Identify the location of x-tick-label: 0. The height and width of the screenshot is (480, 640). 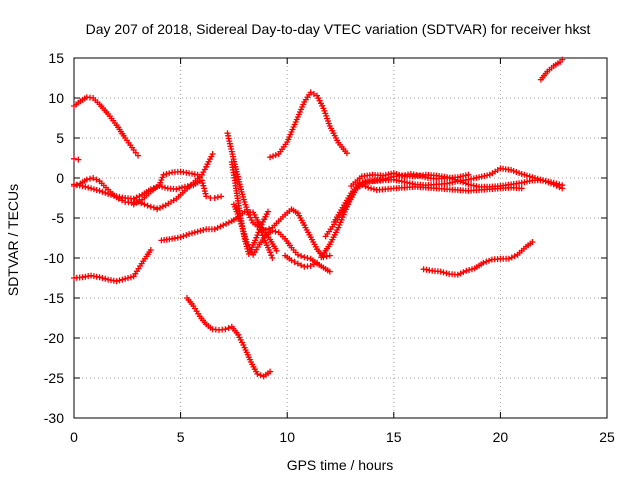
(74, 437).